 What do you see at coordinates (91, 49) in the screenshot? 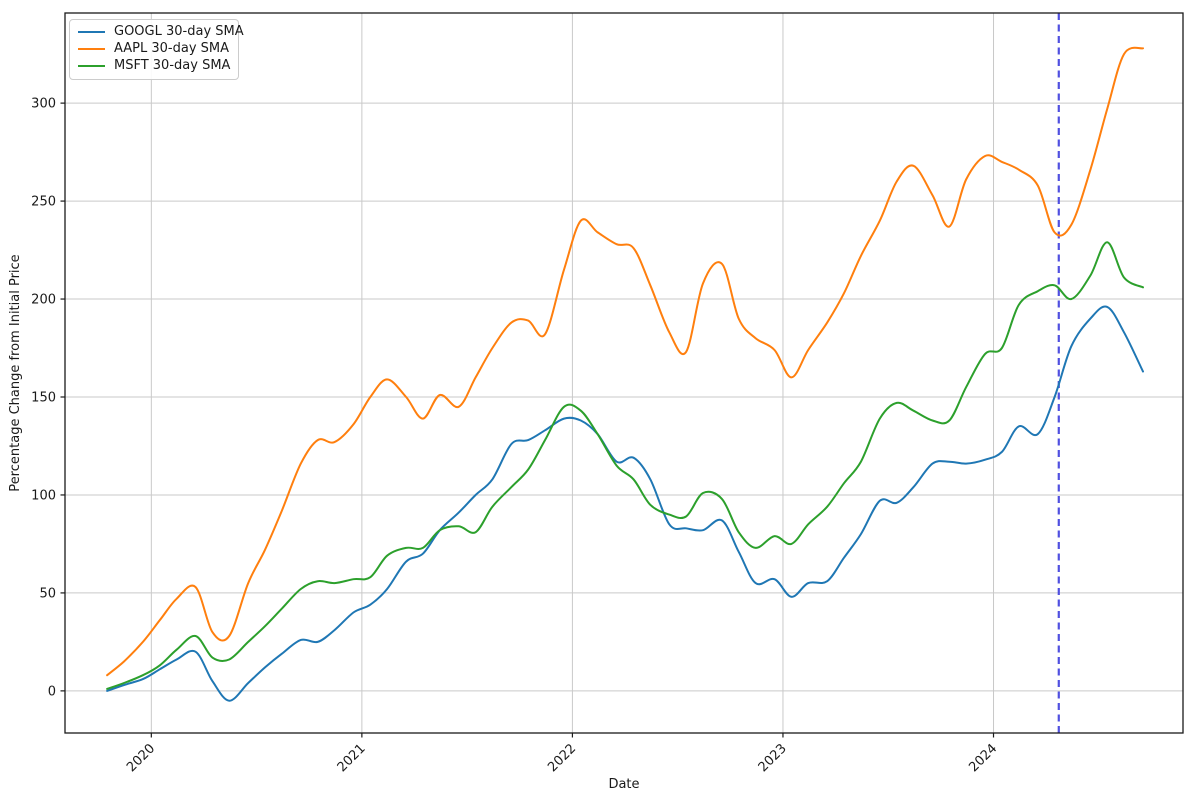
I see `legend-line-swatch-aapl` at bounding box center [91, 49].